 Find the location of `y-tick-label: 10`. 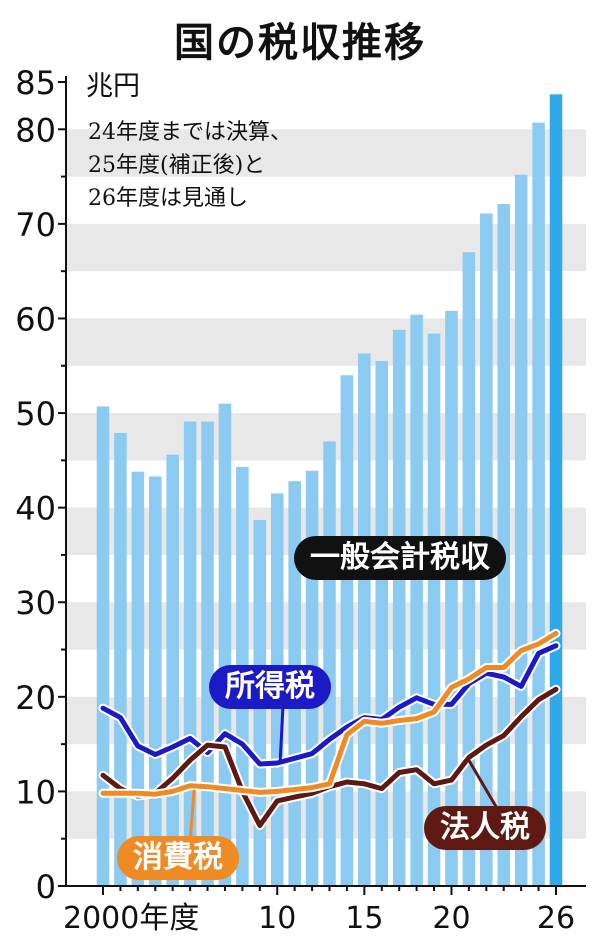

y-tick-label: 10 is located at coordinates (35, 792).